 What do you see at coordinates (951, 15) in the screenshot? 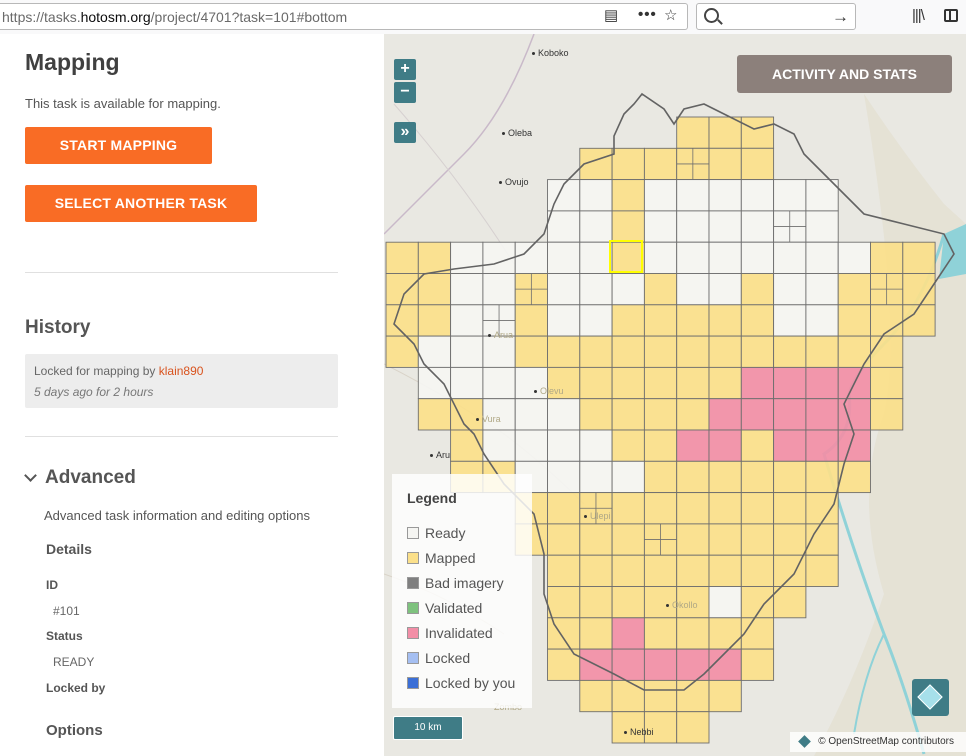
I see `sidebar-toggle-icon` at bounding box center [951, 15].